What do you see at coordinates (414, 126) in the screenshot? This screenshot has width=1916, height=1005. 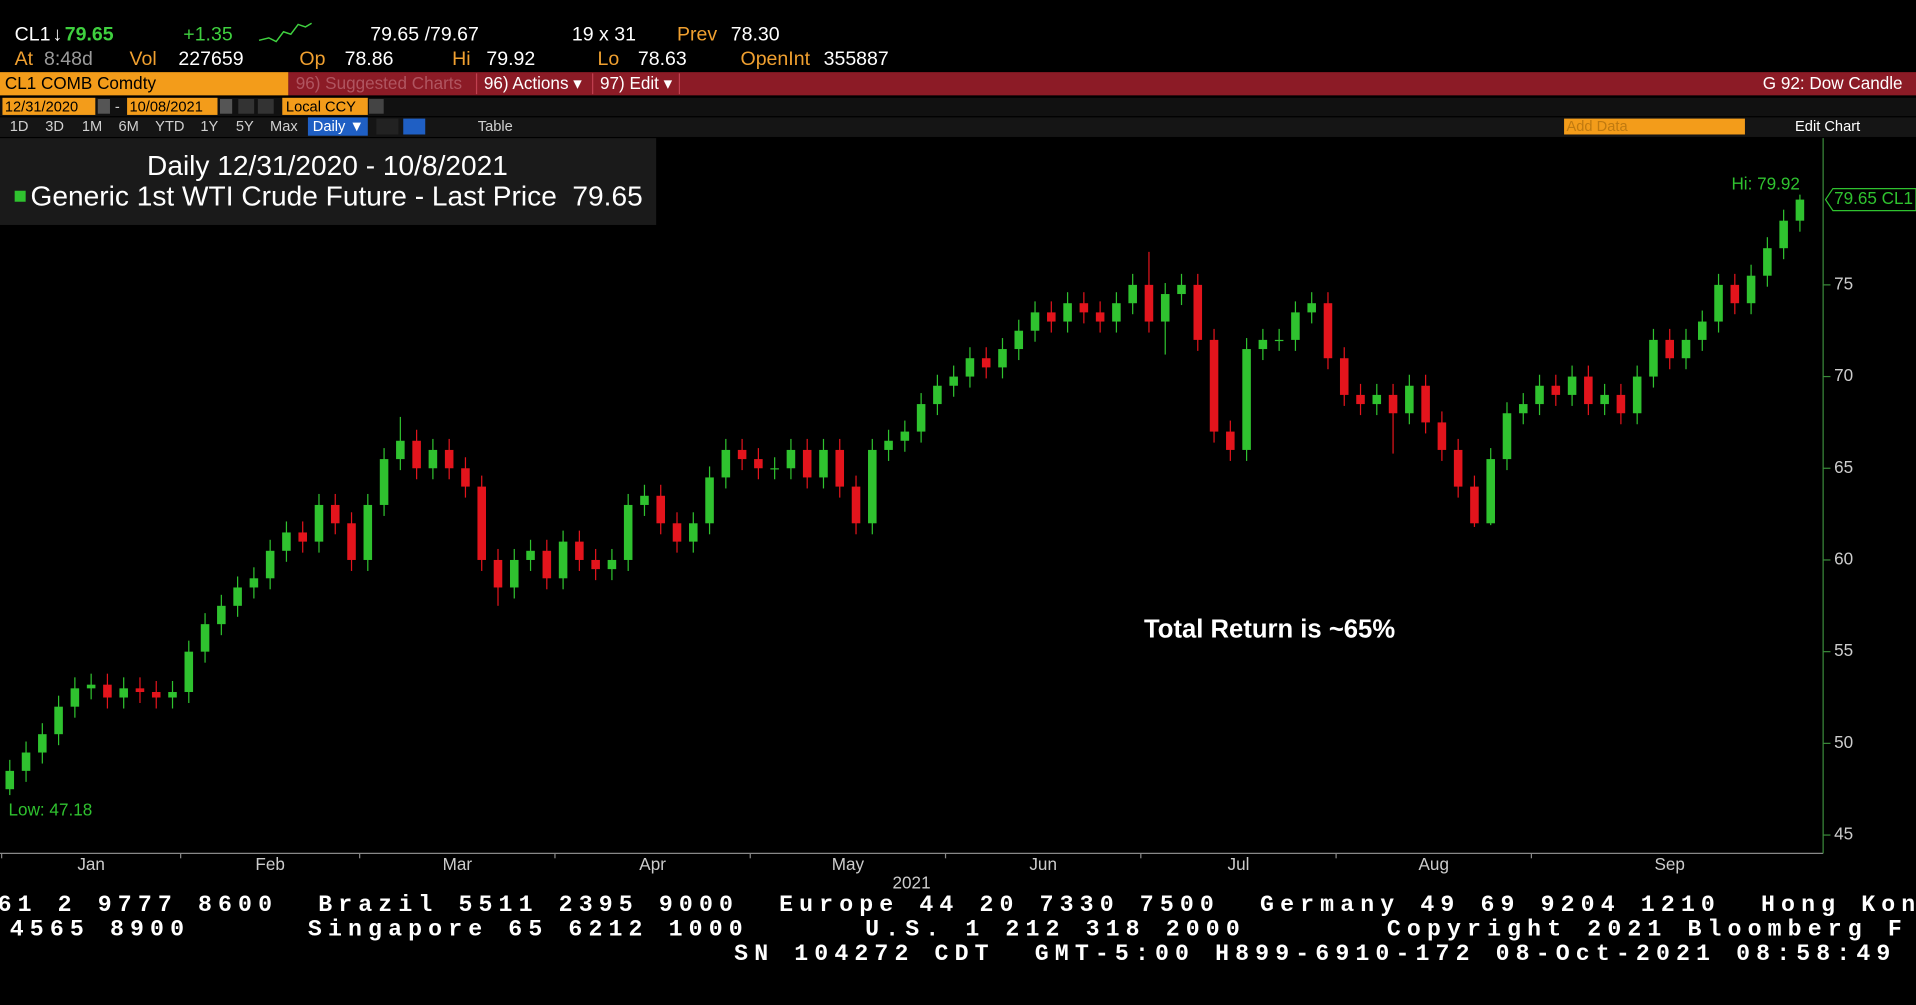 I see `candle-icon` at bounding box center [414, 126].